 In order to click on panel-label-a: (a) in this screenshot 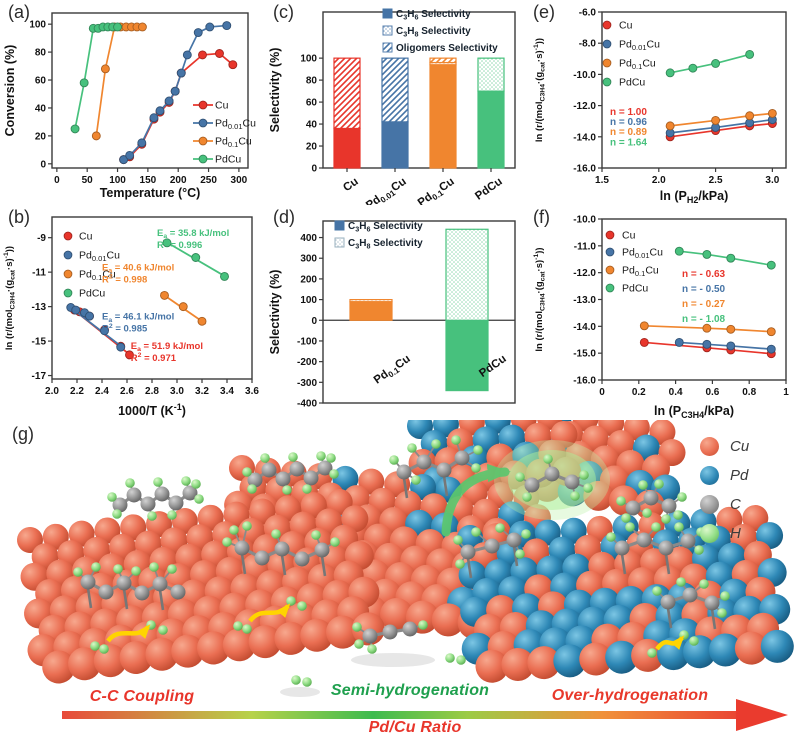, I will do `click(19, 12)`.